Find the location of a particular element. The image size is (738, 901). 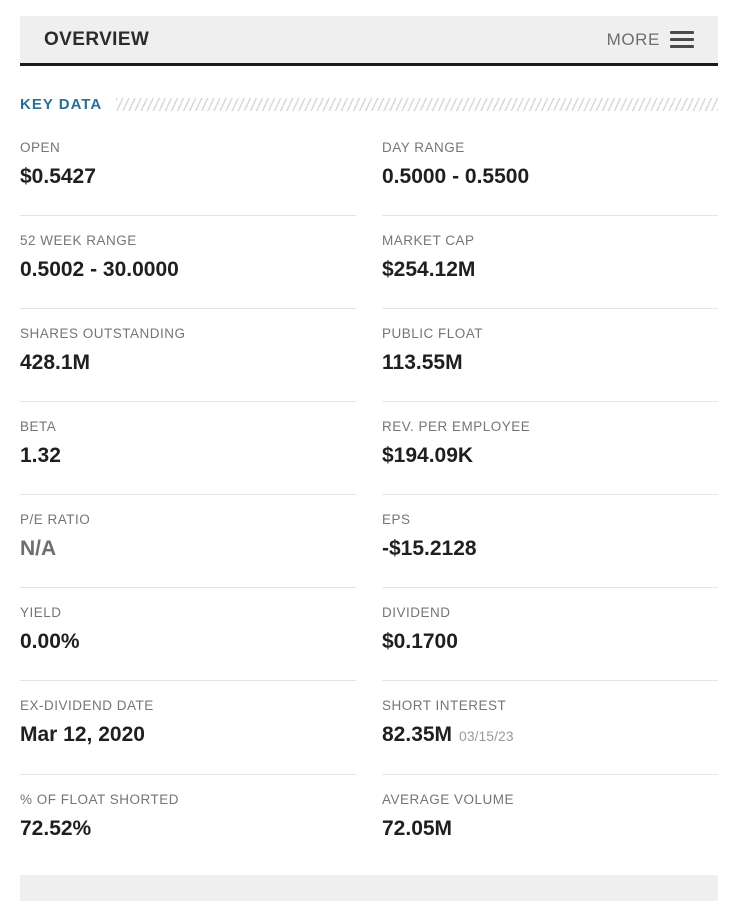

key-data-label: PUBLIC FLOAT is located at coordinates (433, 333).